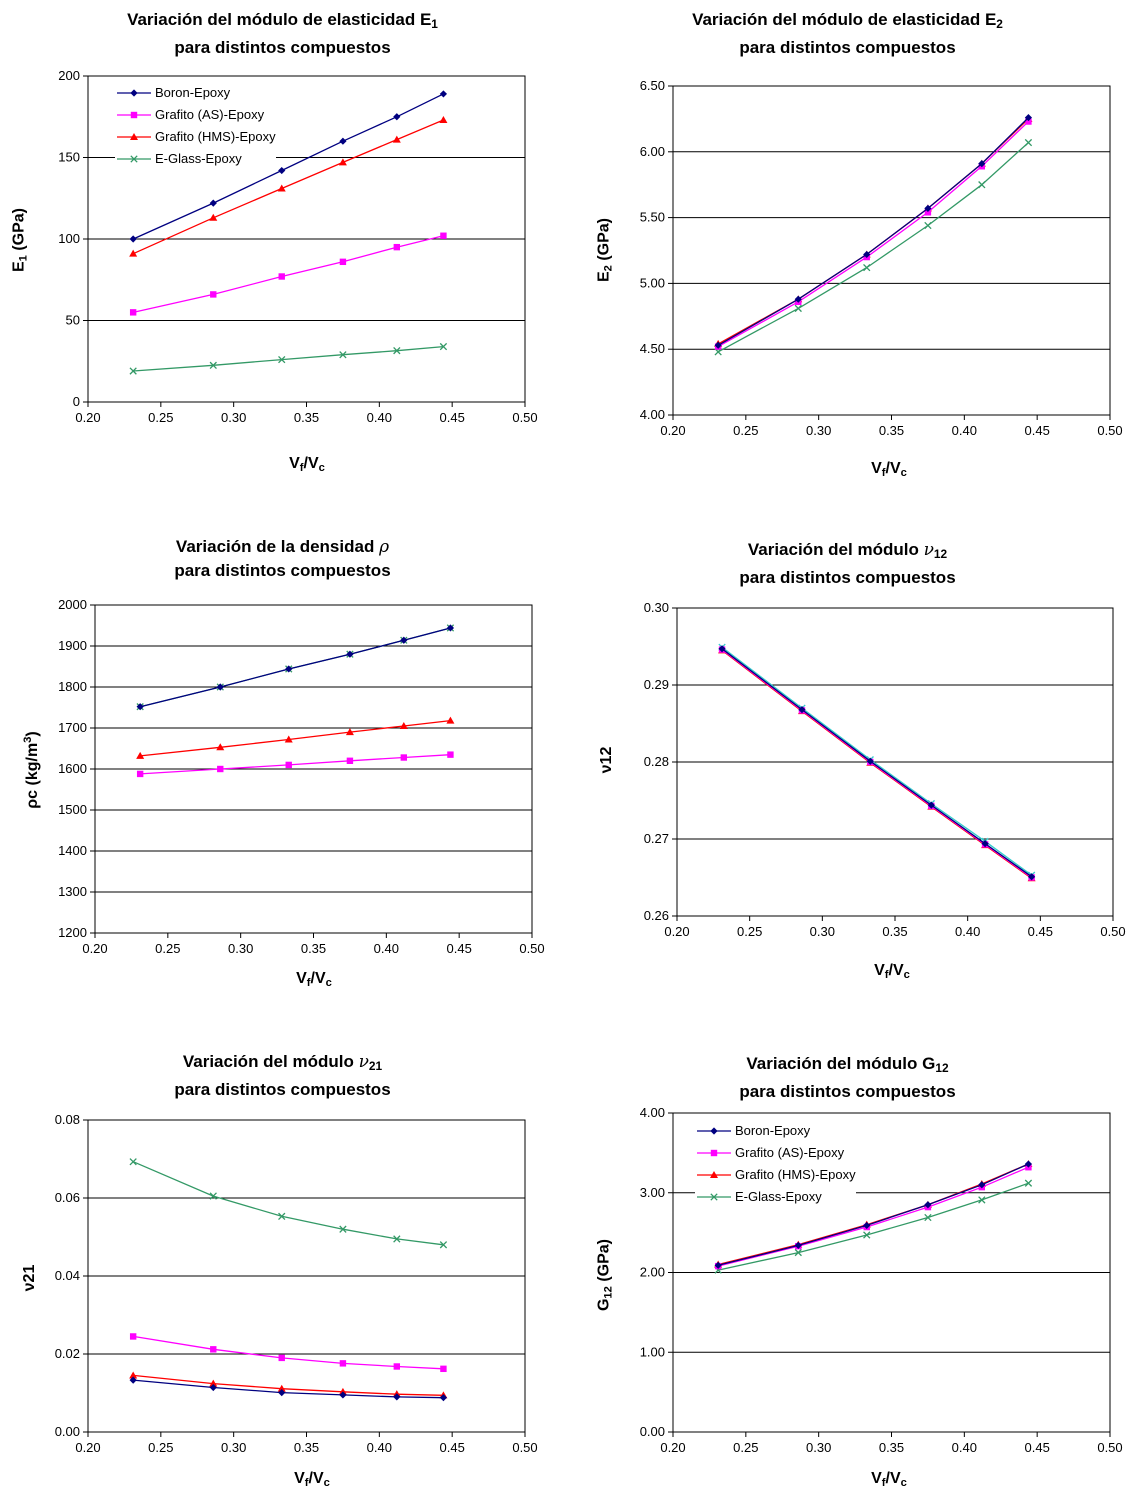  Describe the element at coordinates (964, 430) in the screenshot. I see `x-tick-label: 0.40` at that location.